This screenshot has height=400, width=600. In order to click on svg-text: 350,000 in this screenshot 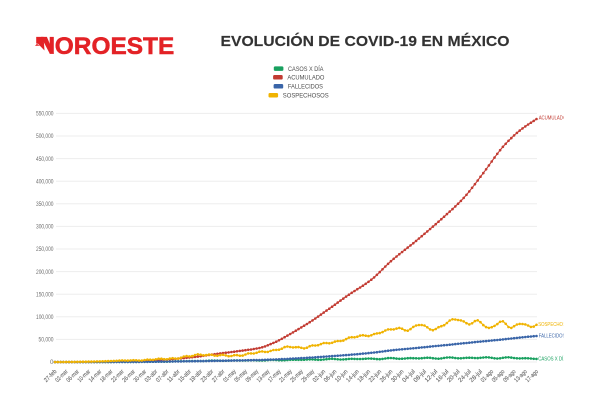, I will do `click(45, 204)`.